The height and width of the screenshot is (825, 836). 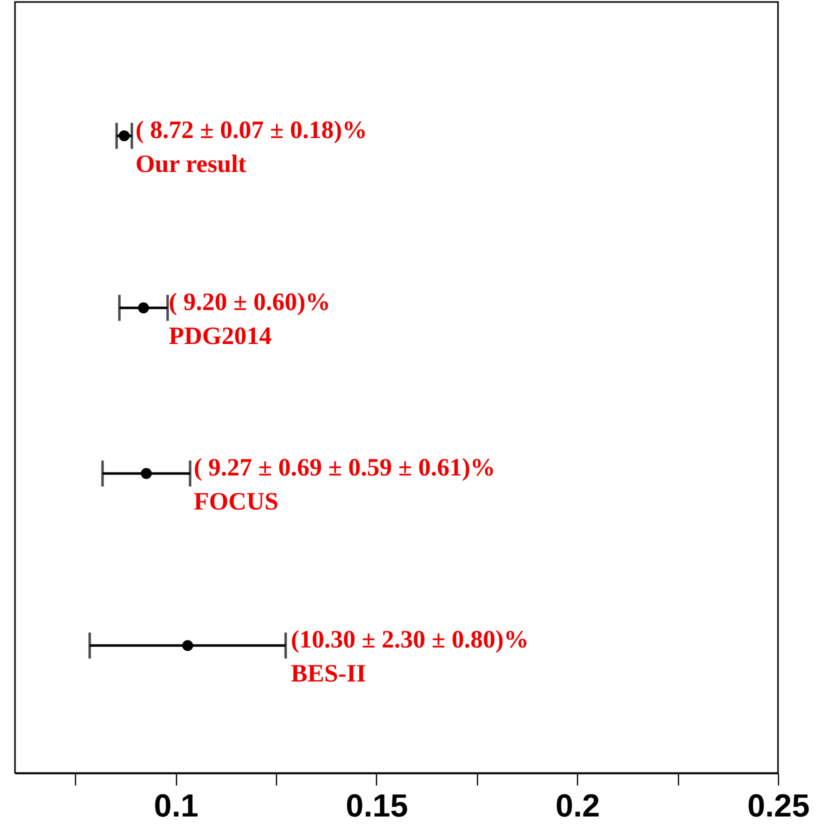 I want to click on annotation: ( 9.20 ± 0.60)% PDG2014, so click(x=249, y=319).